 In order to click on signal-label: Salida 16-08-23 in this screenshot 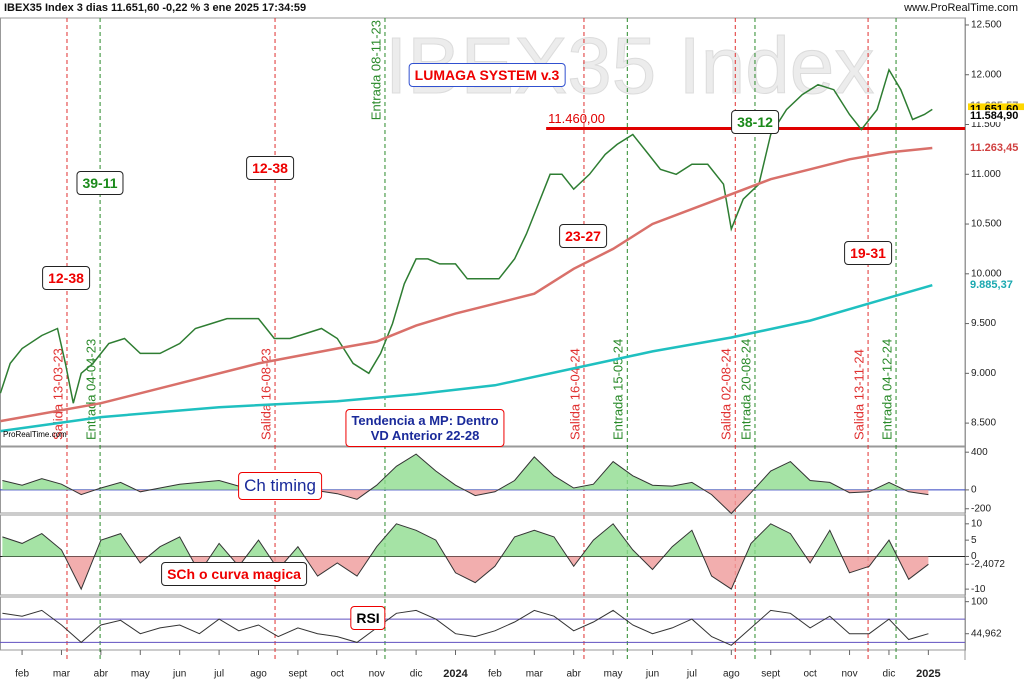, I will do `click(265, 394)`.